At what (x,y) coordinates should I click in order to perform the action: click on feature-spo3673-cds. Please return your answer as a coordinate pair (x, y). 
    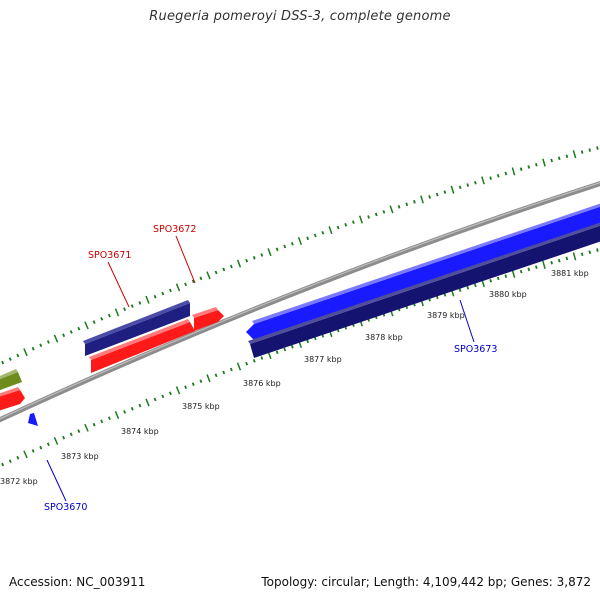
    Looking at the image, I should click on (425, 291).